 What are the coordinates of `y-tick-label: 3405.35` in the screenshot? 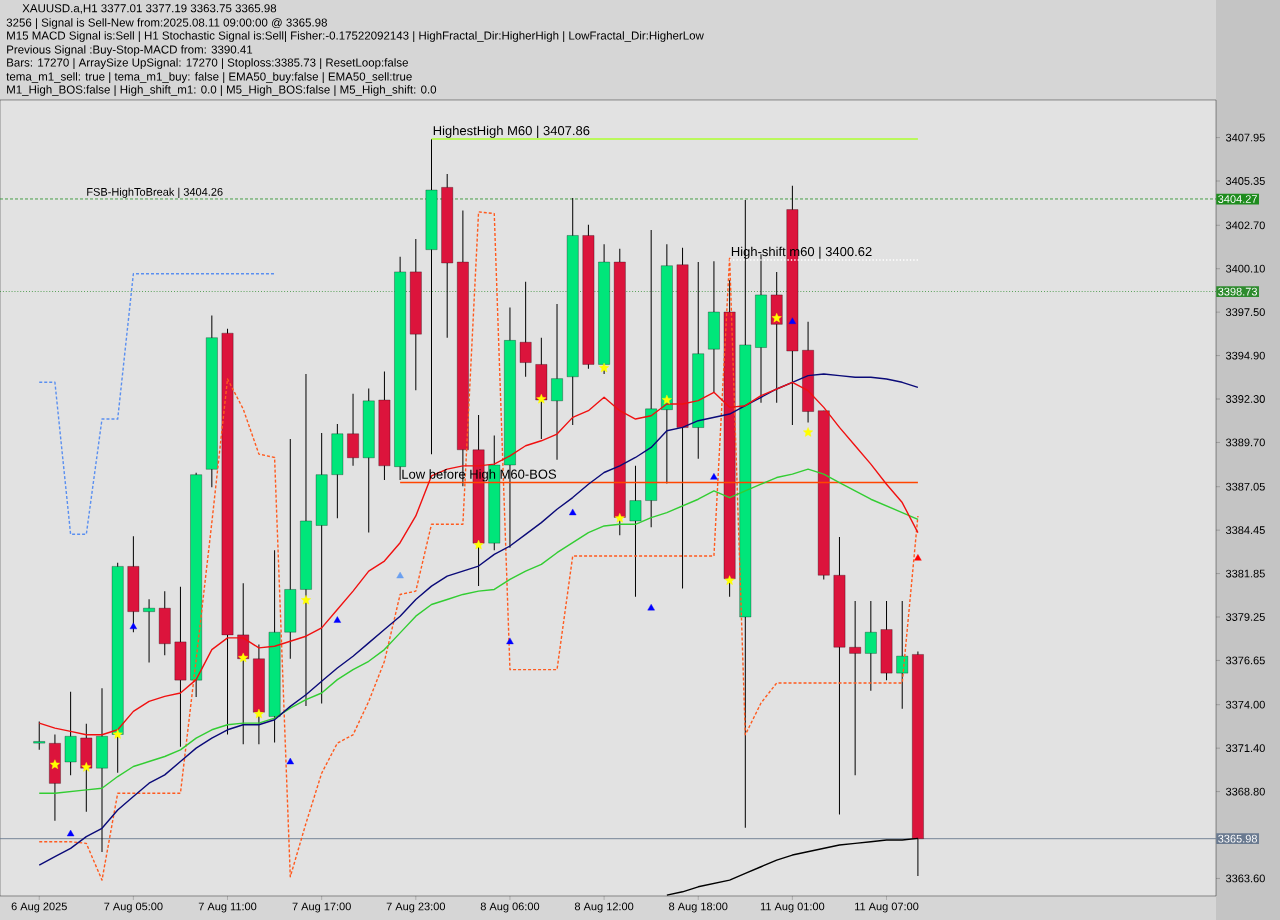 It's located at (1245, 181).